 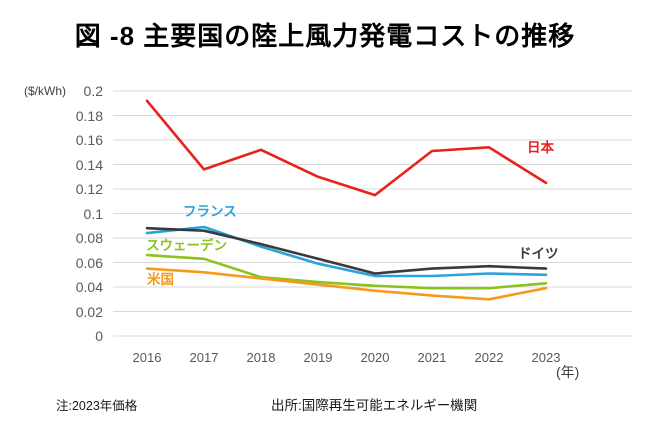 What do you see at coordinates (538, 253) in the screenshot?
I see `series-label-1: ドイツ` at bounding box center [538, 253].